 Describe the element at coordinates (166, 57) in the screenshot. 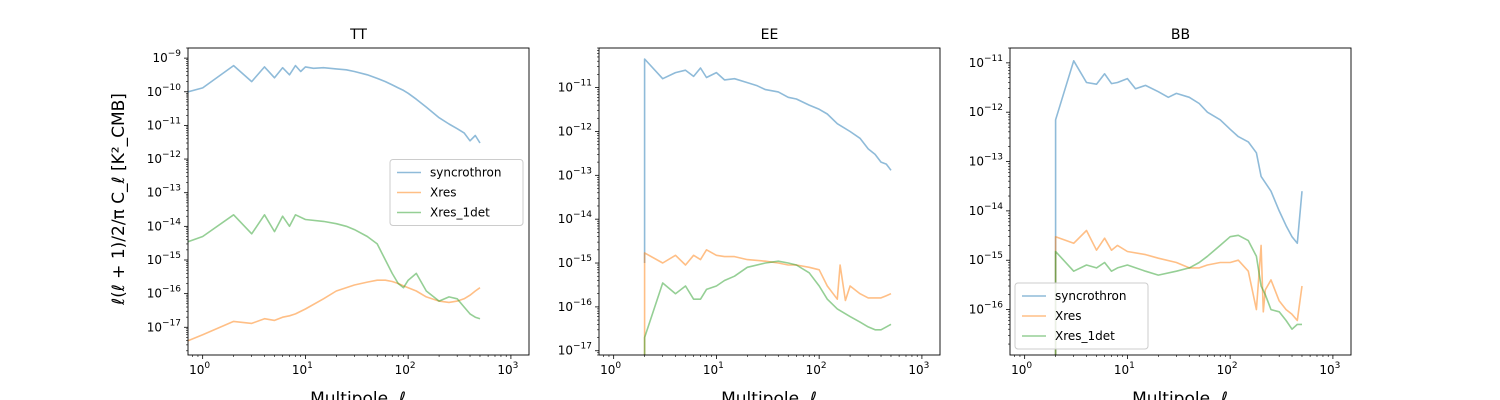

I see `y-tick-label: 10−9` at that location.